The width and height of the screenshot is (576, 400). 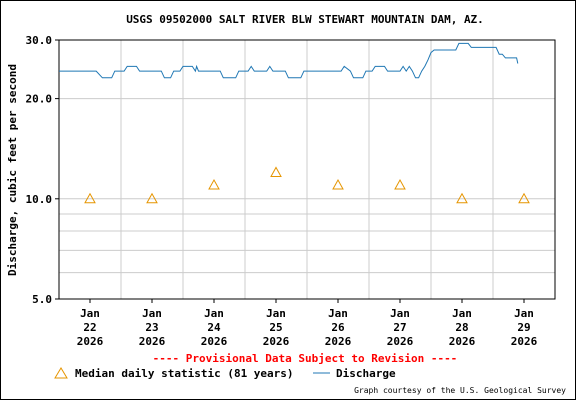 I want to click on y-tick-label: 20.0, so click(x=39, y=99).